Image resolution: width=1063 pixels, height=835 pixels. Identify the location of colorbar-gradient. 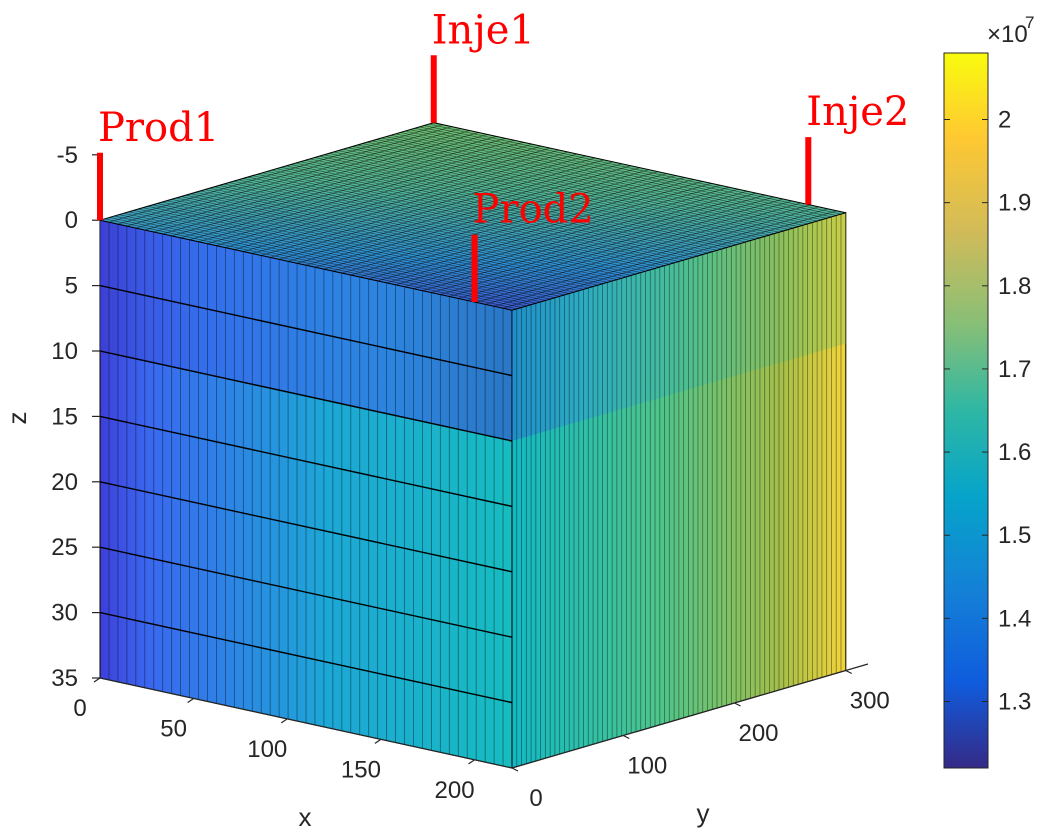
(966, 410).